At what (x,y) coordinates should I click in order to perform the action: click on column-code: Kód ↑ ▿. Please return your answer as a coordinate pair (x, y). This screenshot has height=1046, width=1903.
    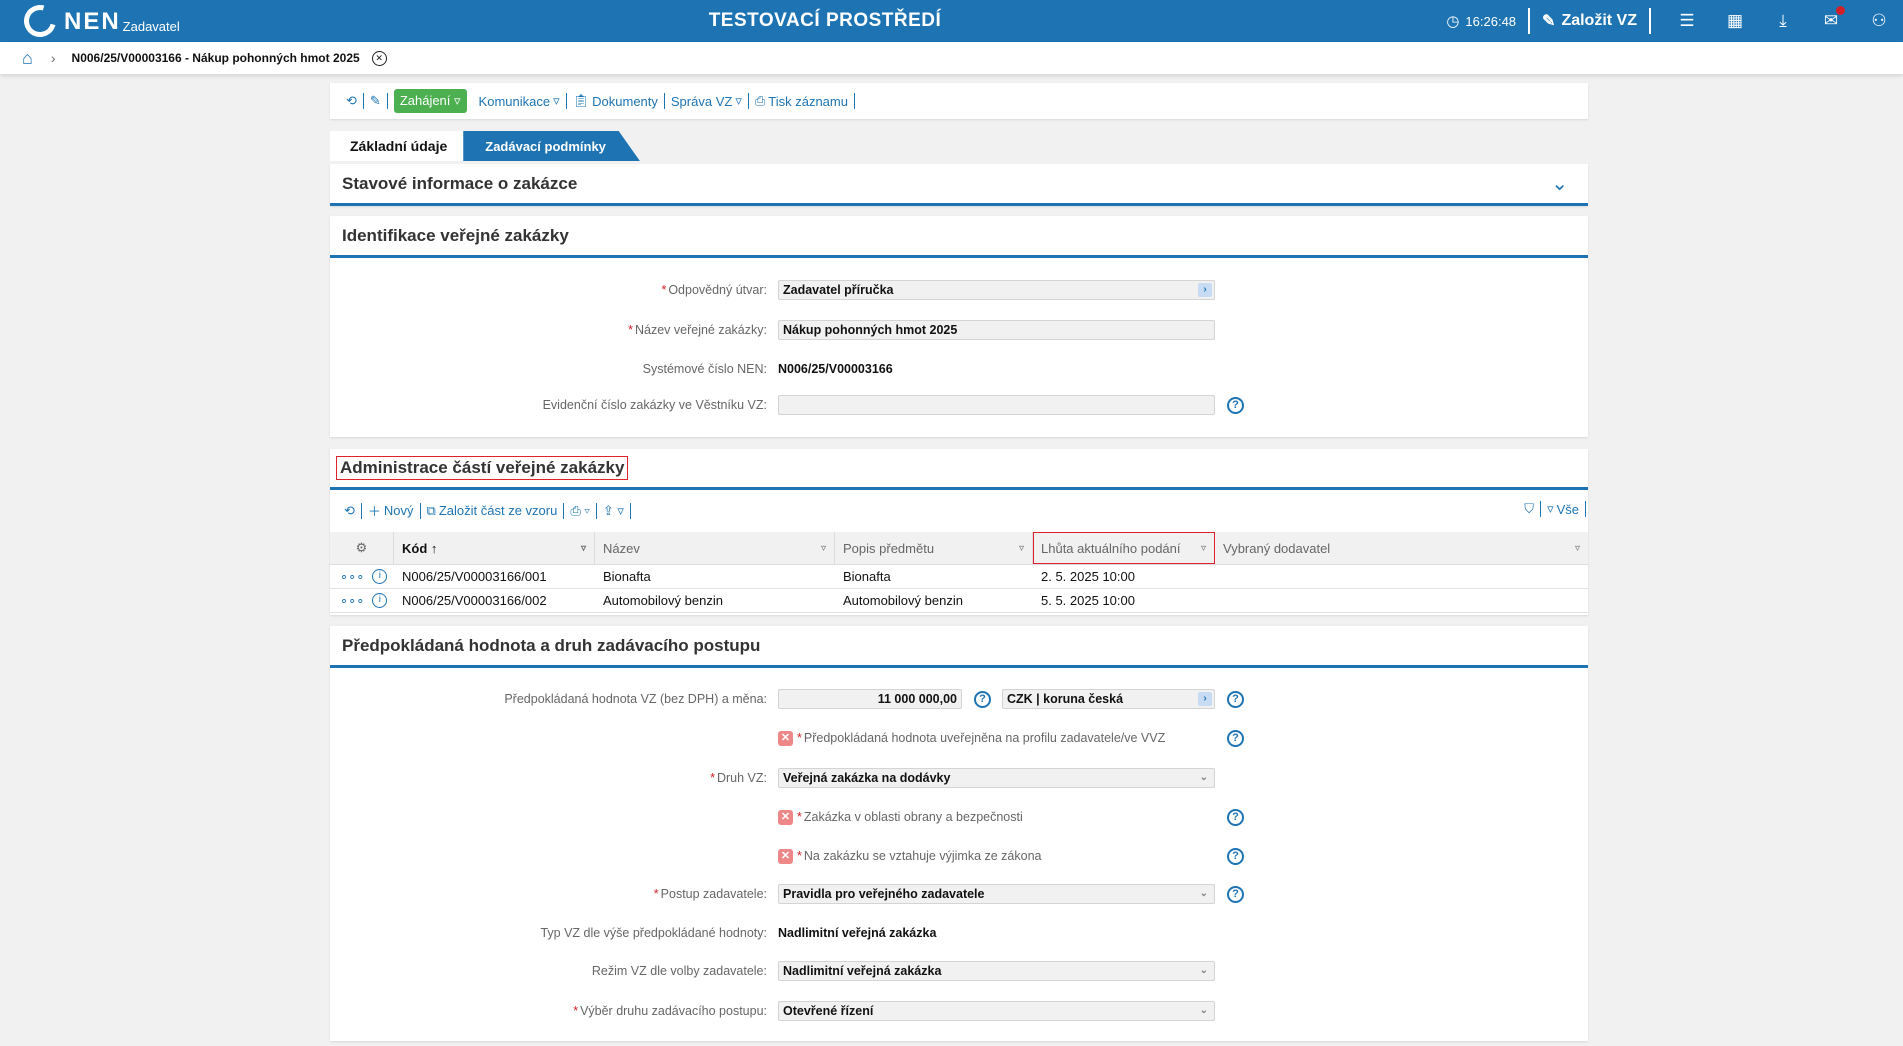
    Looking at the image, I should click on (494, 548).